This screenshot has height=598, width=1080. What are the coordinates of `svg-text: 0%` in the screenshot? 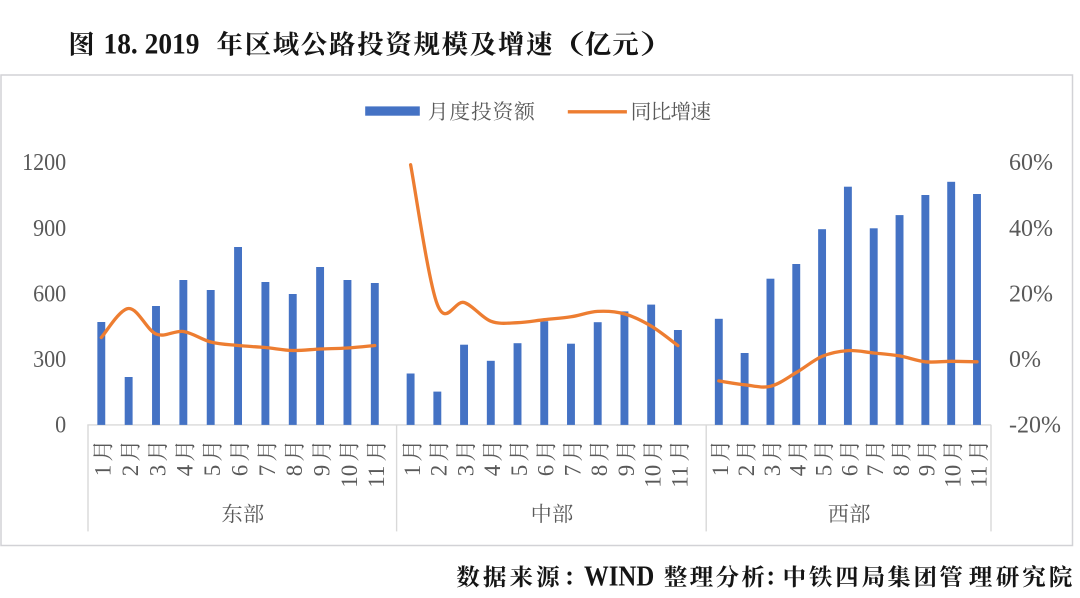 It's located at (1025, 360).